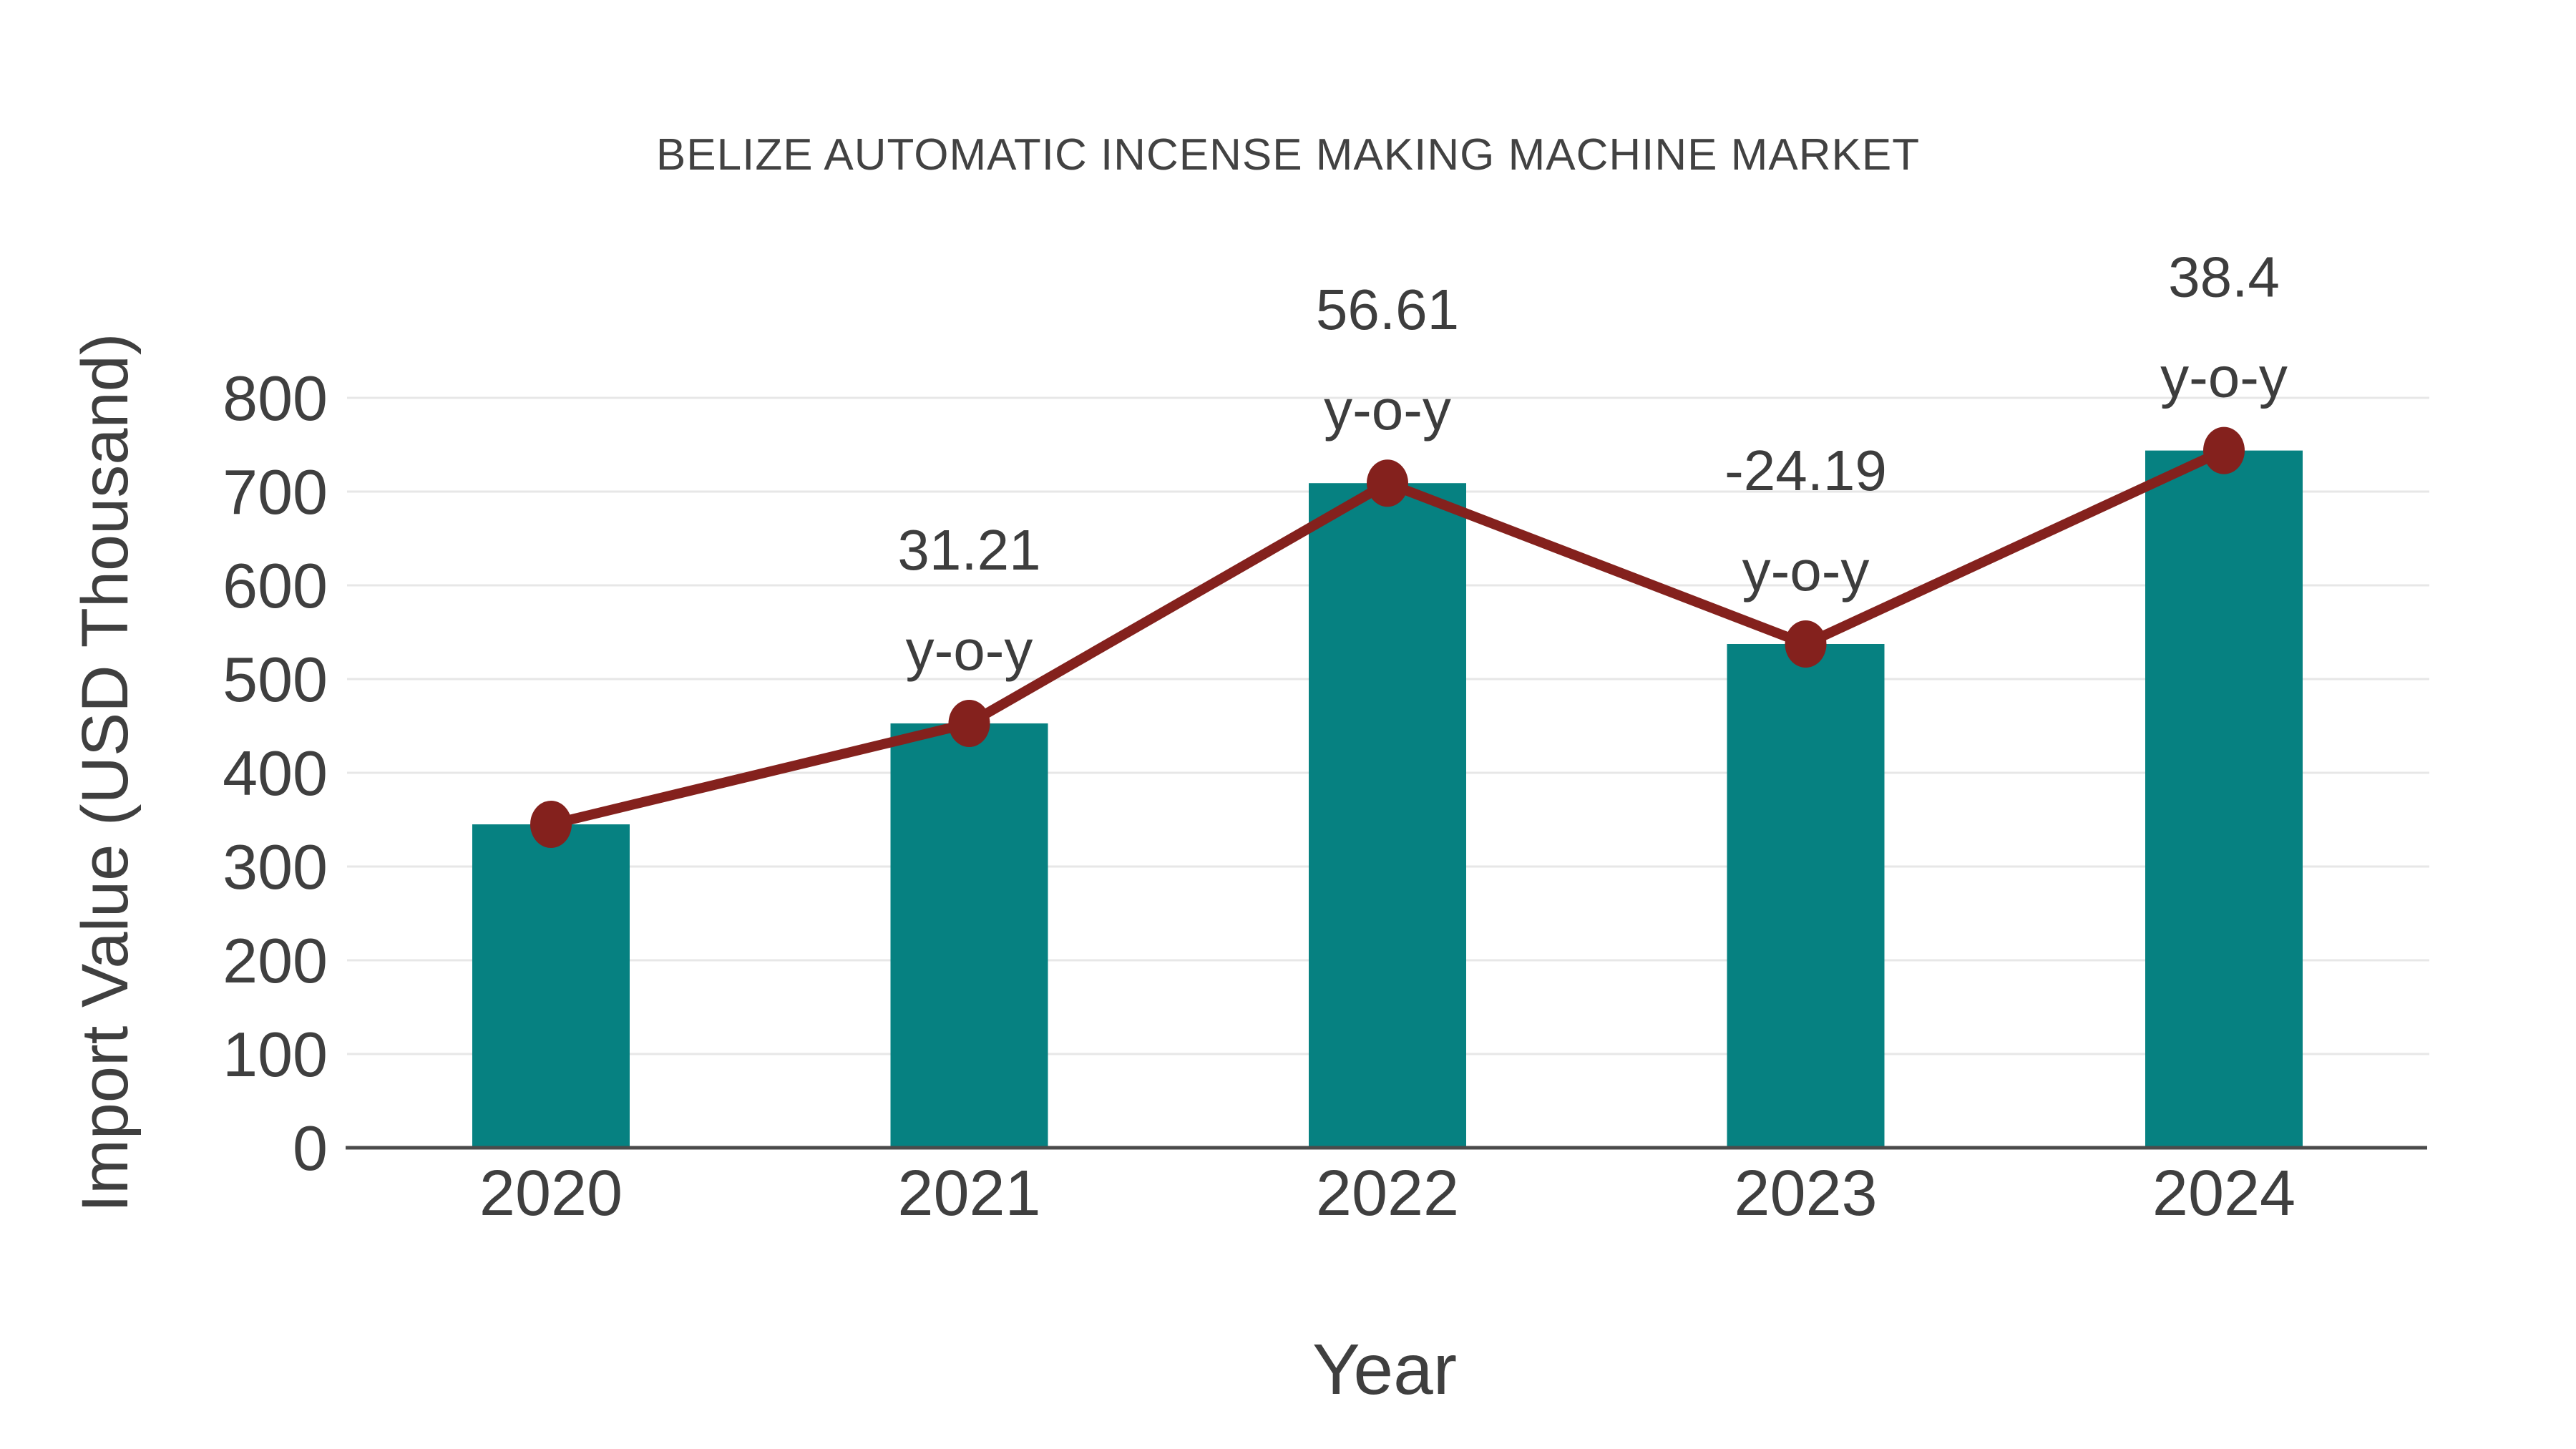  I want to click on y-tick-400: 400, so click(275, 773).